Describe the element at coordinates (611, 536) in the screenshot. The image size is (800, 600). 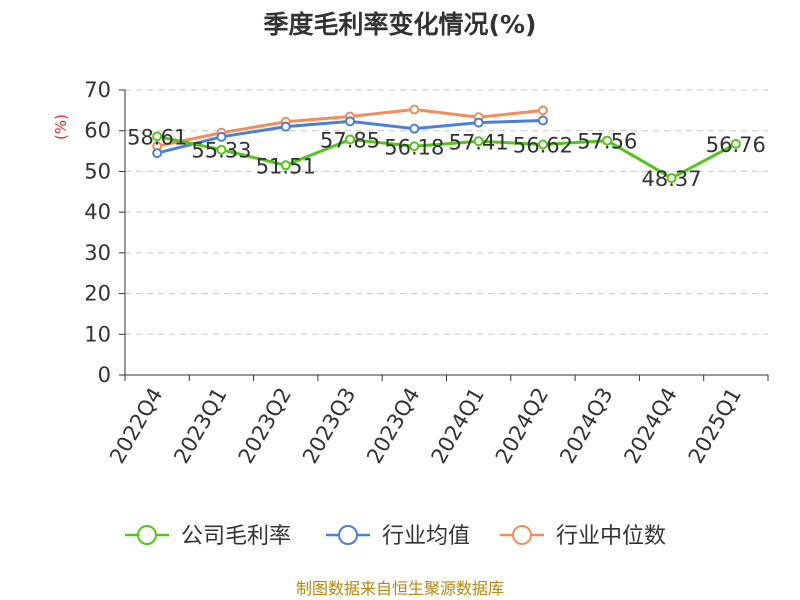
I see `legend-label: 行业中位数` at that location.